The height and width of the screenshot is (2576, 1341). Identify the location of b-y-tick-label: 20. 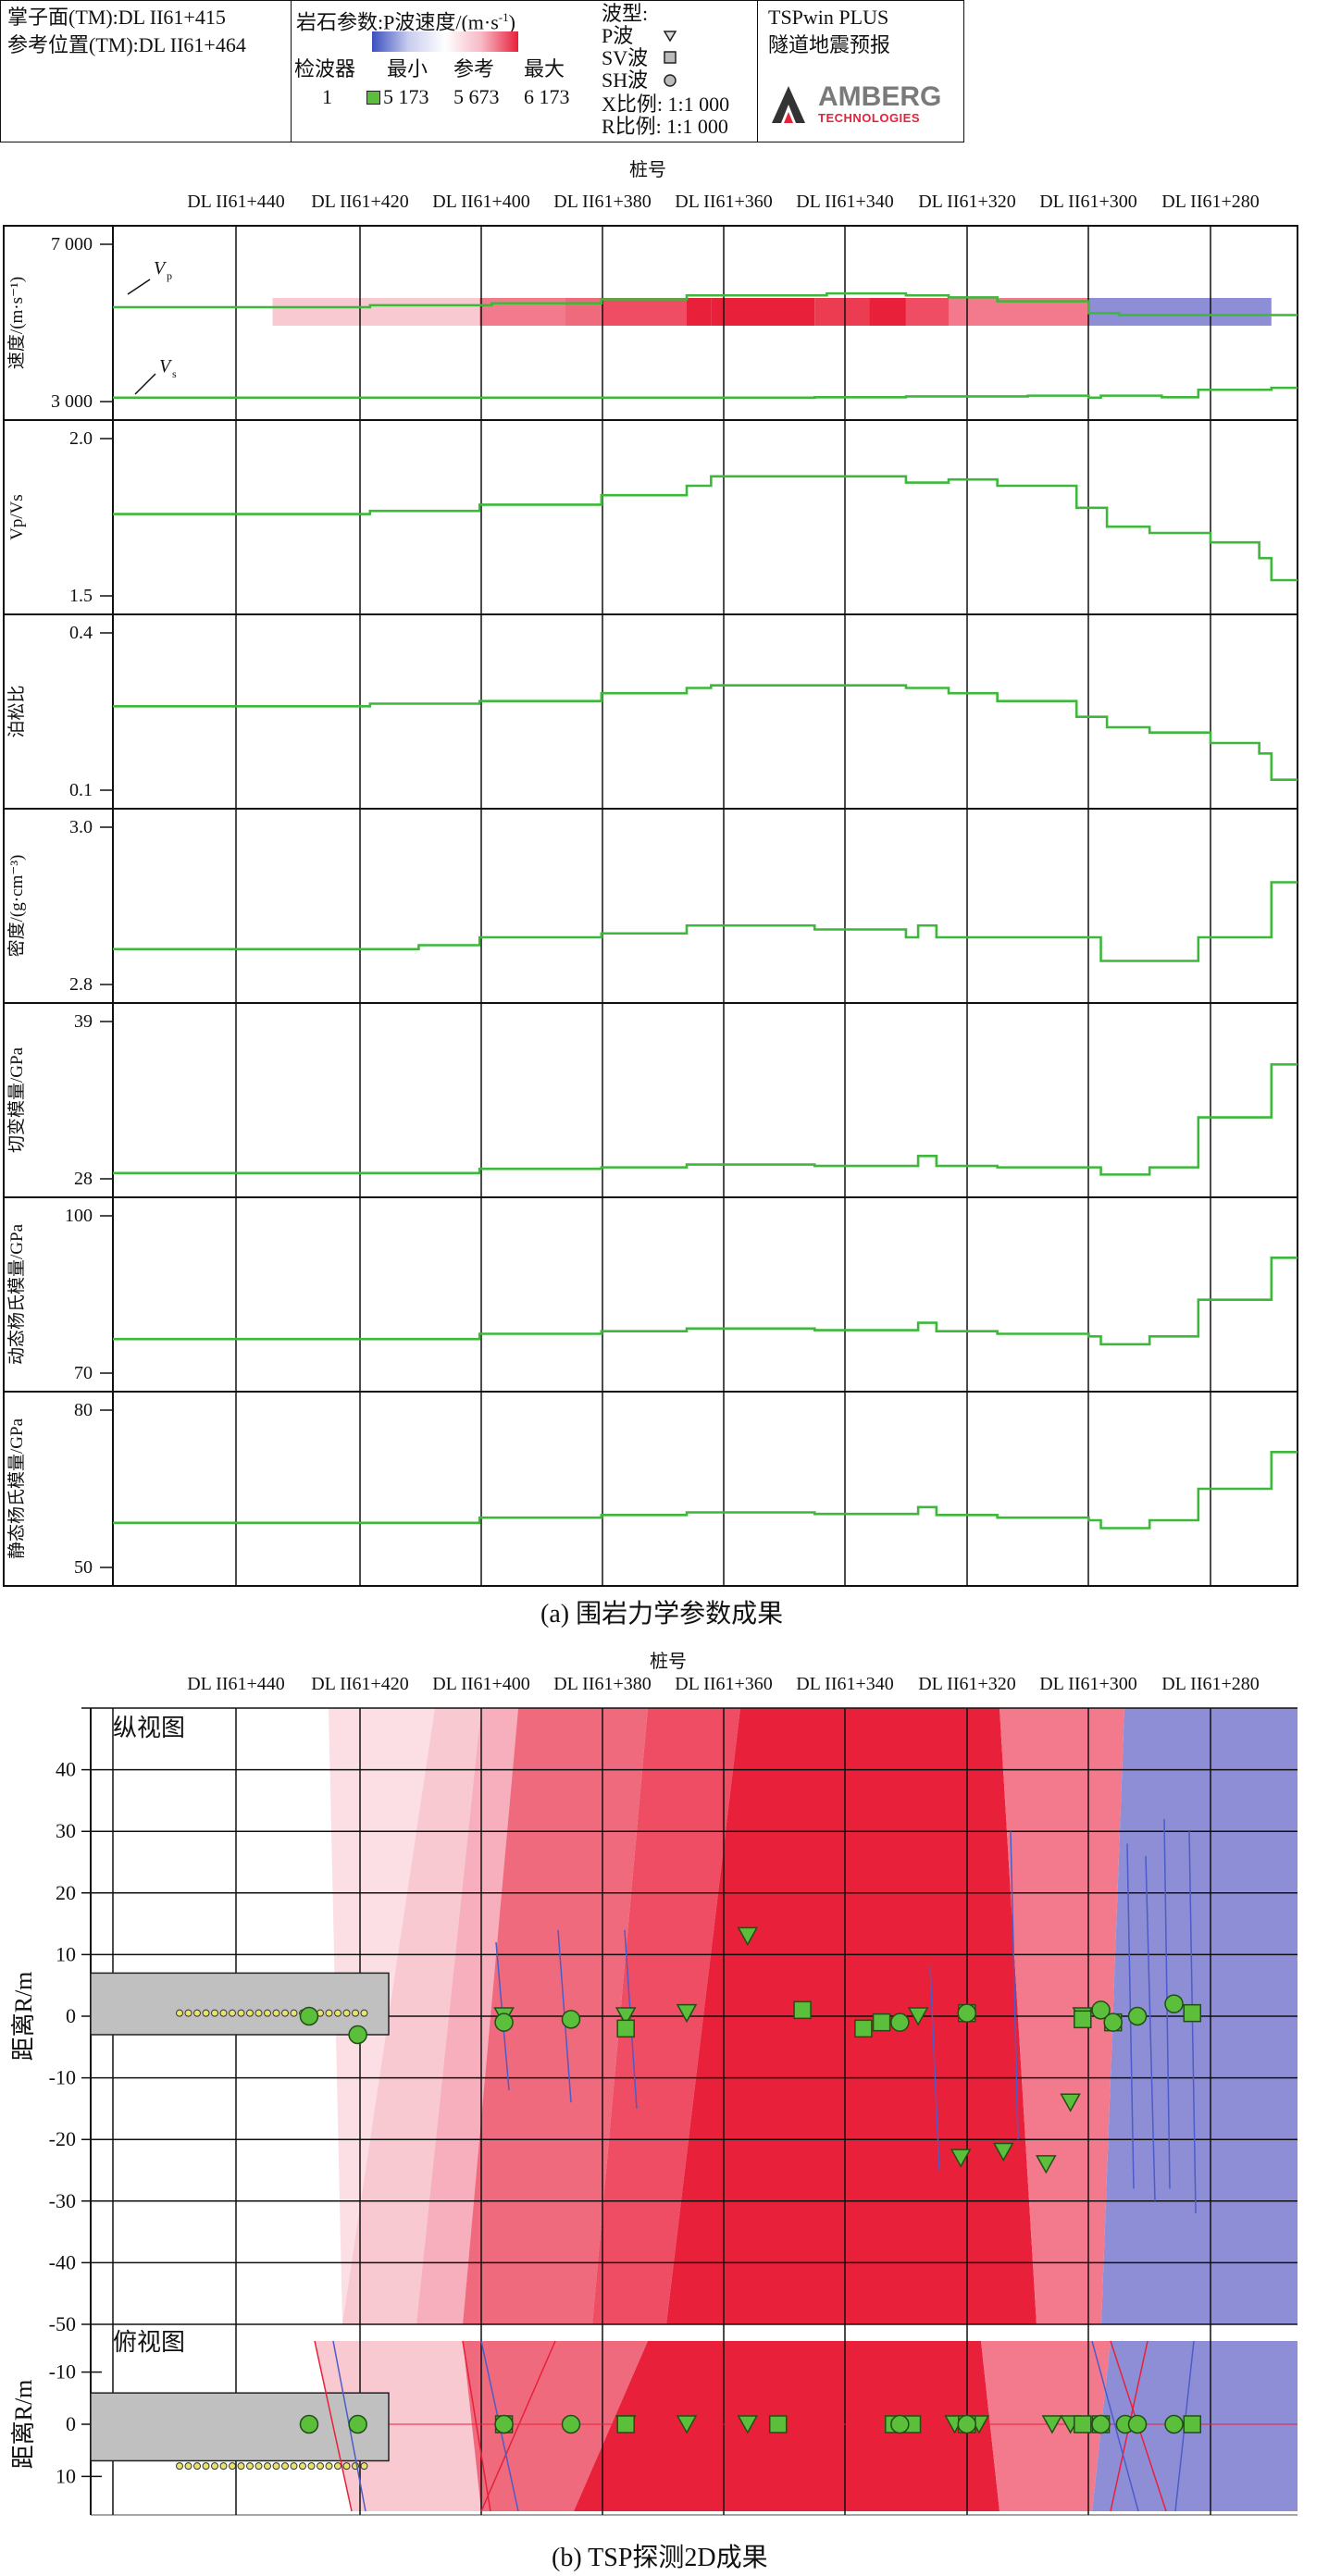
(66, 1892).